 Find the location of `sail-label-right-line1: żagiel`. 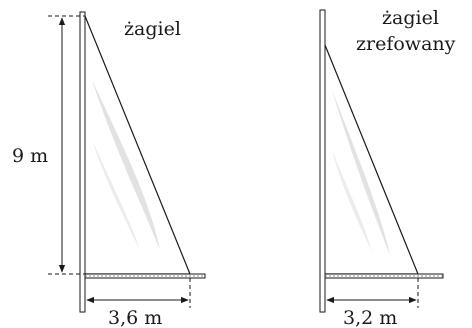

sail-label-right-line1: żagiel is located at coordinates (410, 18).